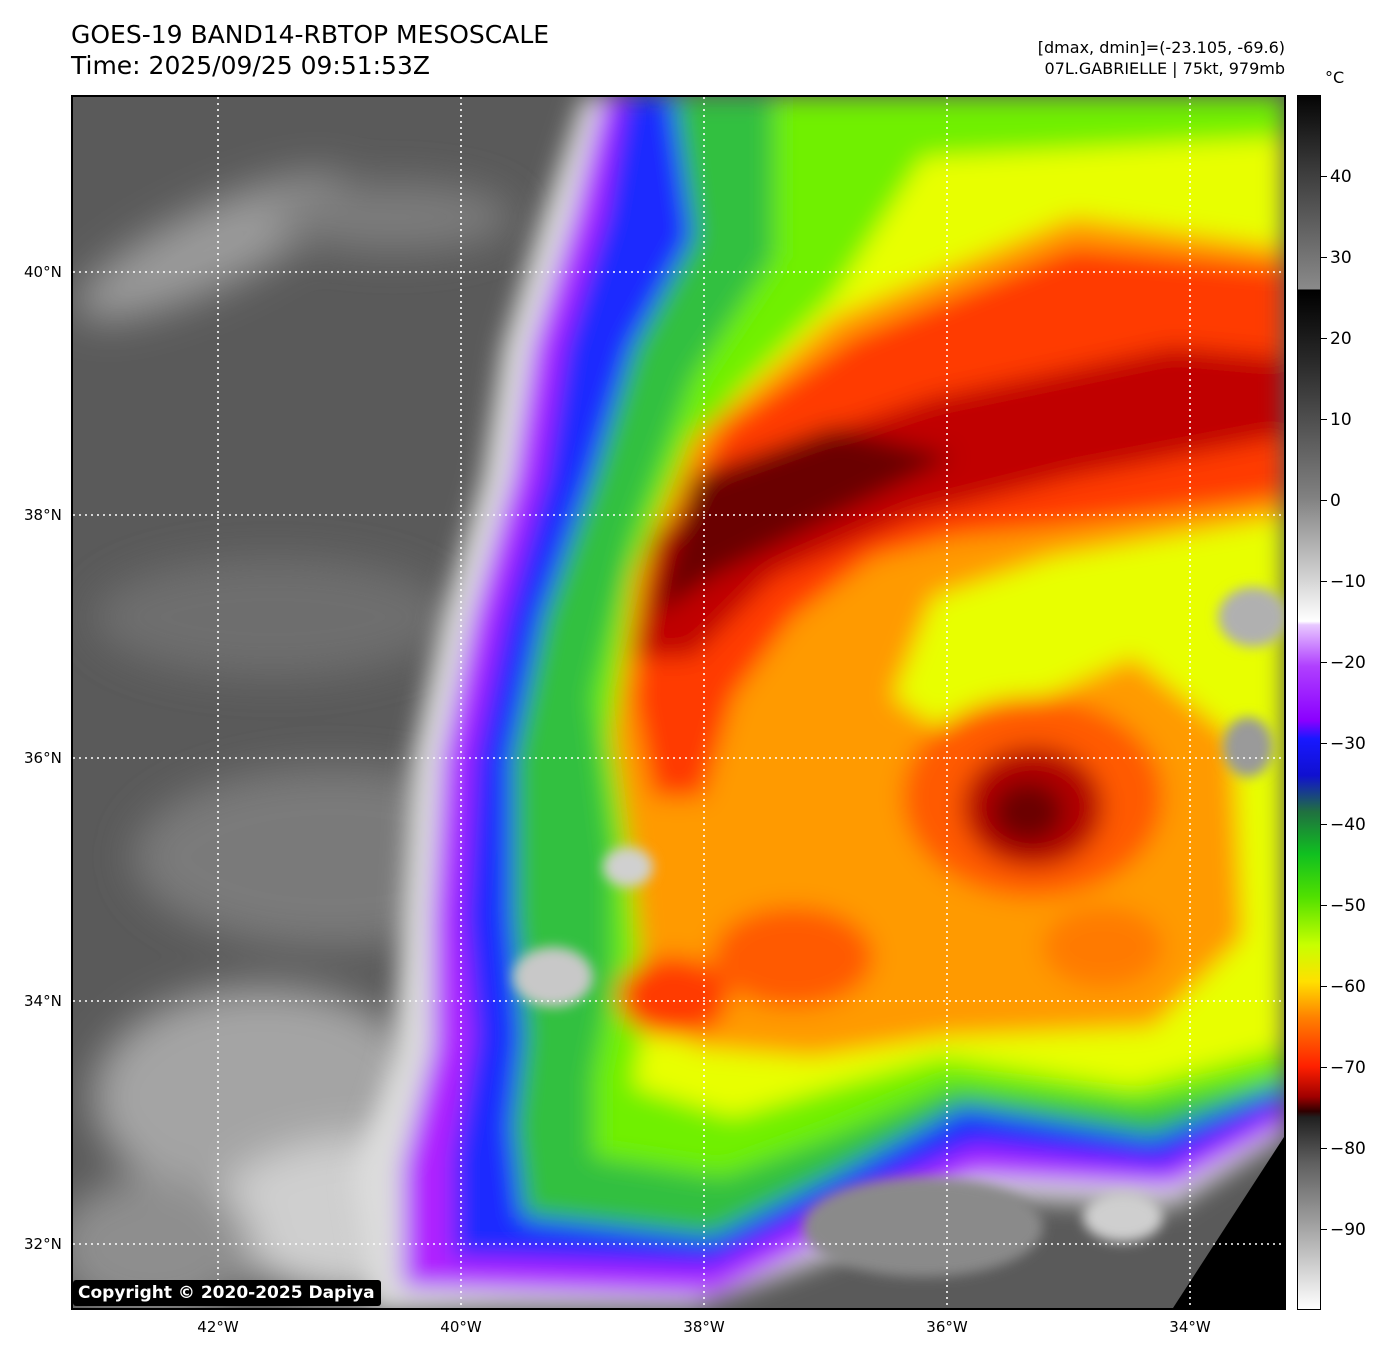 The width and height of the screenshot is (1389, 1359). Describe the element at coordinates (704, 1327) in the screenshot. I see `lon-label-38w: 38°W` at that location.